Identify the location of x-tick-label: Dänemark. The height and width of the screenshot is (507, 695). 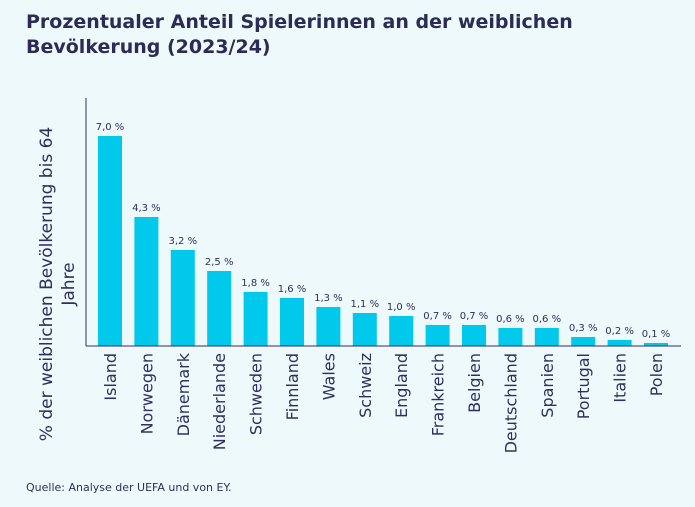
(183, 394).